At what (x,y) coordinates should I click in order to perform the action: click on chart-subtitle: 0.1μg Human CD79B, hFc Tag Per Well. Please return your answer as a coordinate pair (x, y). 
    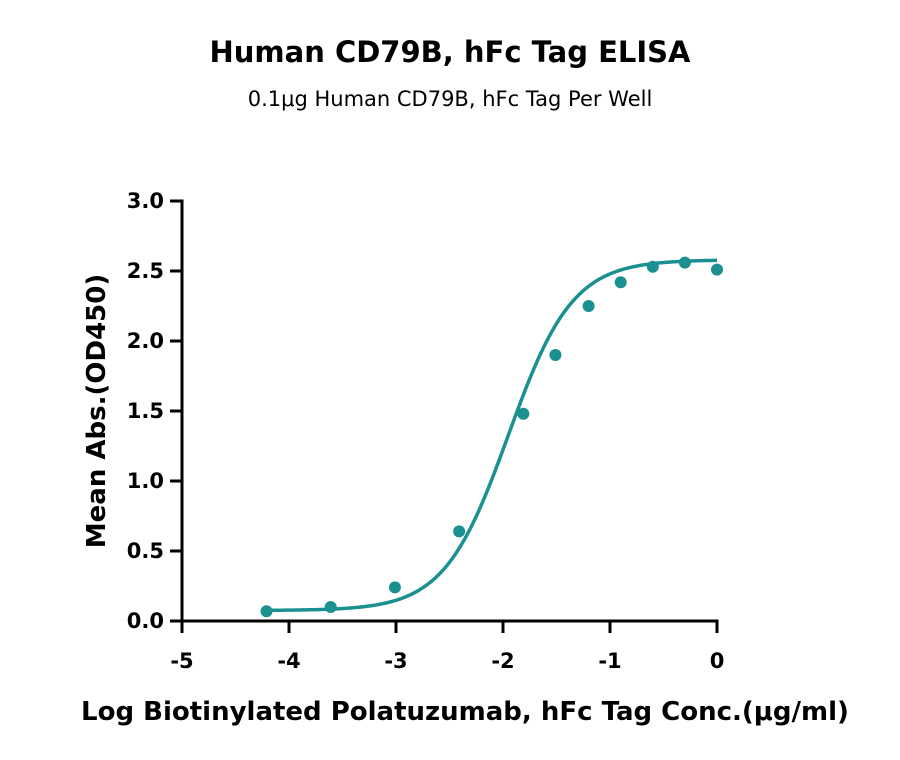
    Looking at the image, I should click on (450, 99).